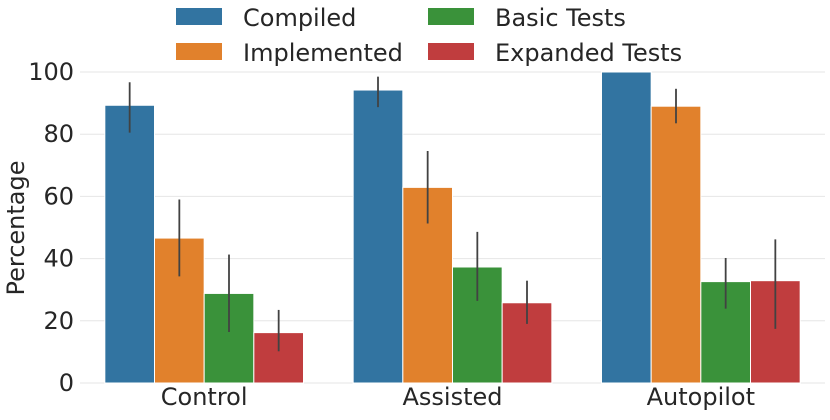 Image resolution: width=830 pixels, height=420 pixels. Describe the element at coordinates (16, 227) in the screenshot. I see `y-axis-label: Percentage` at that location.